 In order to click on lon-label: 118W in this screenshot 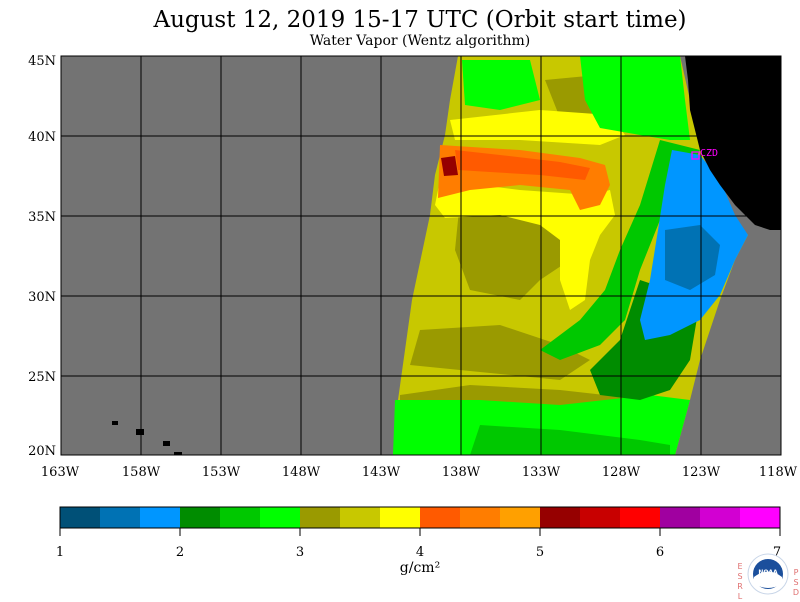, I will do `click(778, 472)`.